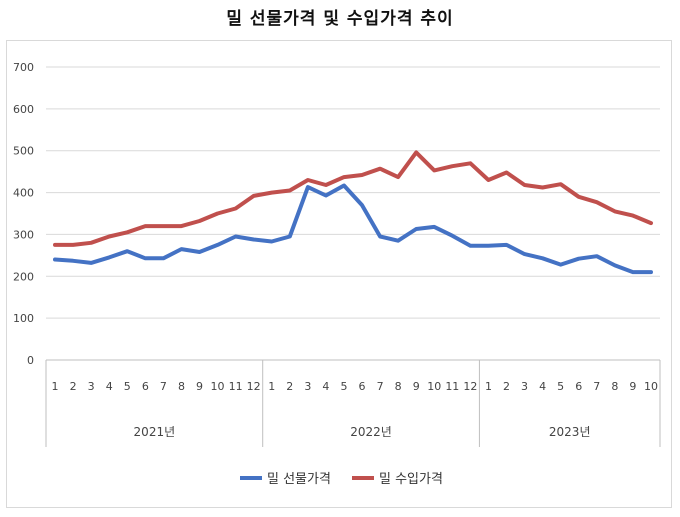 This screenshot has width=680, height=517. I want to click on y-tick-label: 700, so click(23, 67).